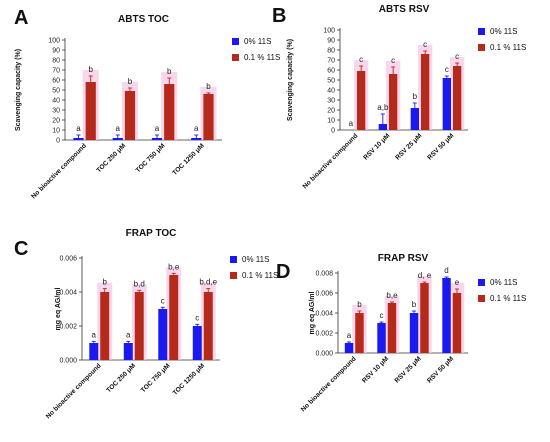 This screenshot has width=550, height=442. What do you see at coordinates (156, 378) in the screenshot?
I see `category-label: TOC 750 μM` at bounding box center [156, 378].